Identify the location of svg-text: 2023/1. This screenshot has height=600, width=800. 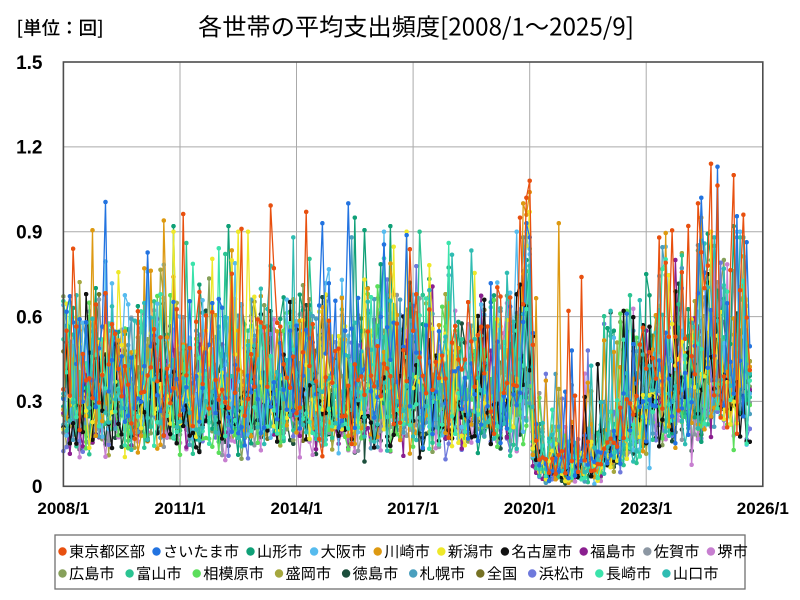
(646, 508).